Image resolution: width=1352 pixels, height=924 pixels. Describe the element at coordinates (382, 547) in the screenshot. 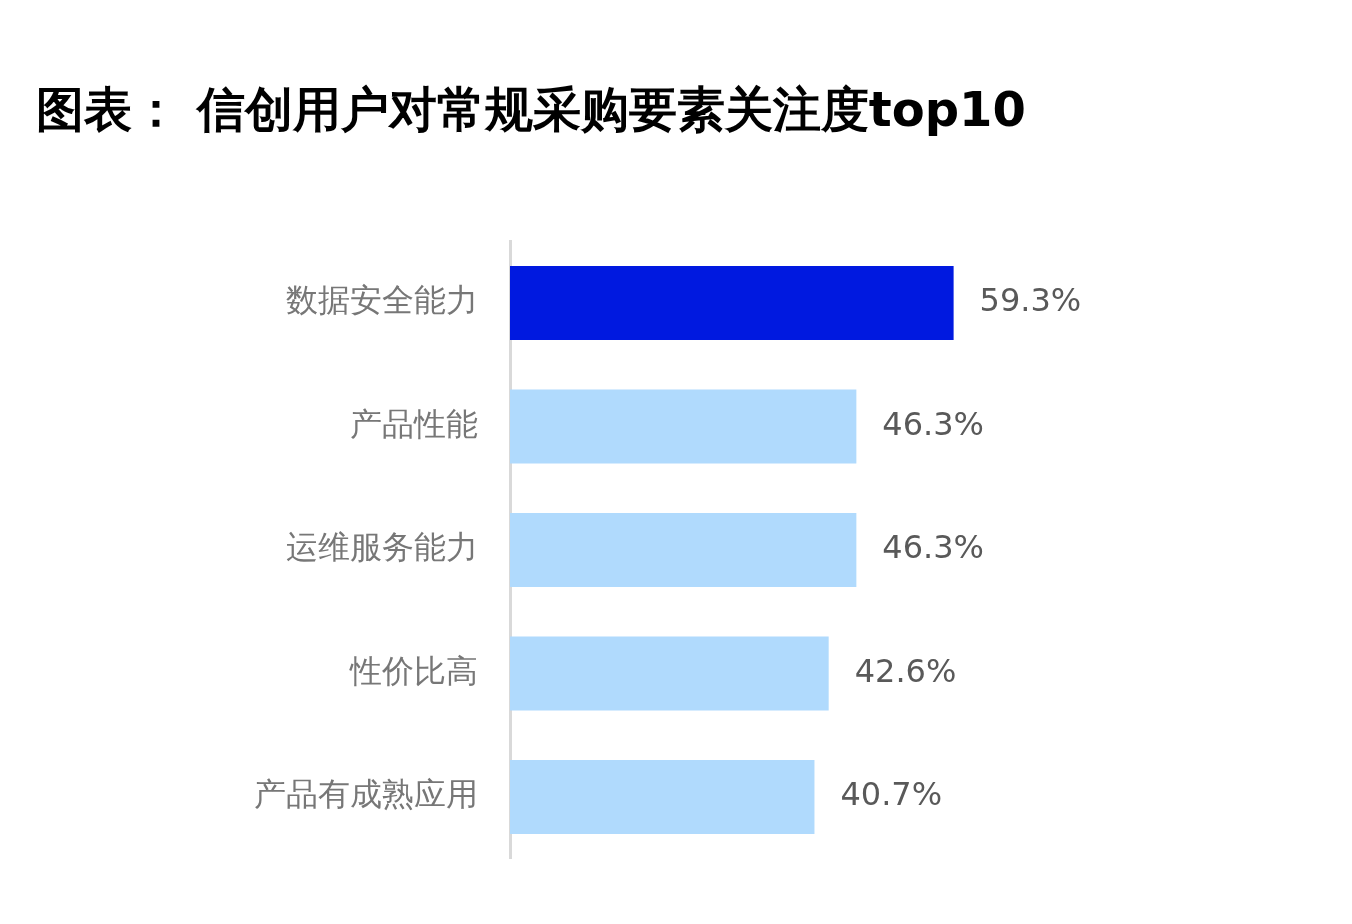

I see `y-tick-label: 运维服务能力` at that location.